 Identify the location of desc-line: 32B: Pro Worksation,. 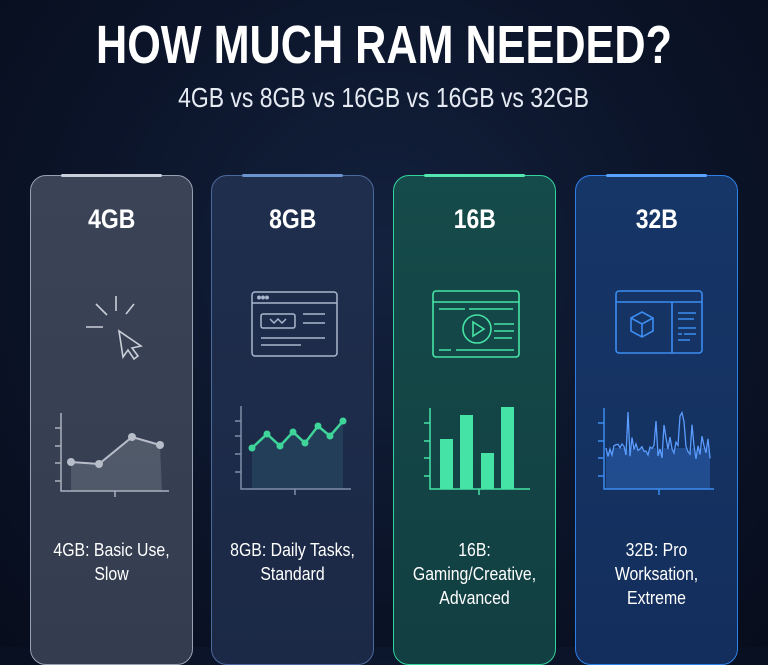
(656, 562).